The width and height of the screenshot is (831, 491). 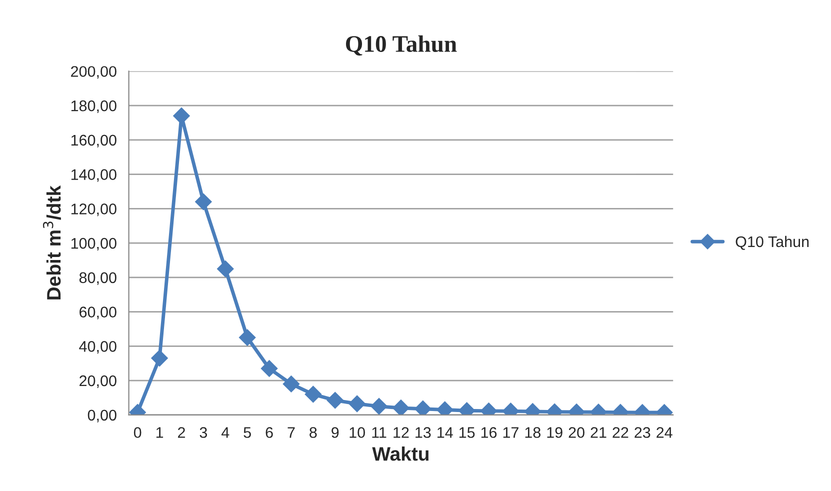 What do you see at coordinates (313, 432) in the screenshot?
I see `x-tick-label: 8` at bounding box center [313, 432].